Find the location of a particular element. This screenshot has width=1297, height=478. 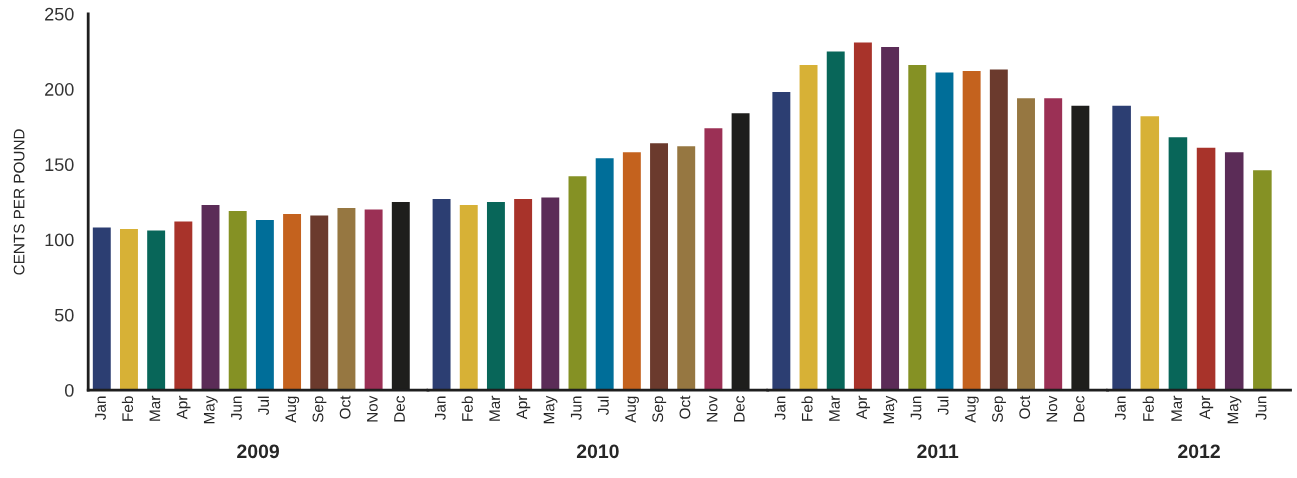

x-axis-title: 2009 is located at coordinates (258, 451).